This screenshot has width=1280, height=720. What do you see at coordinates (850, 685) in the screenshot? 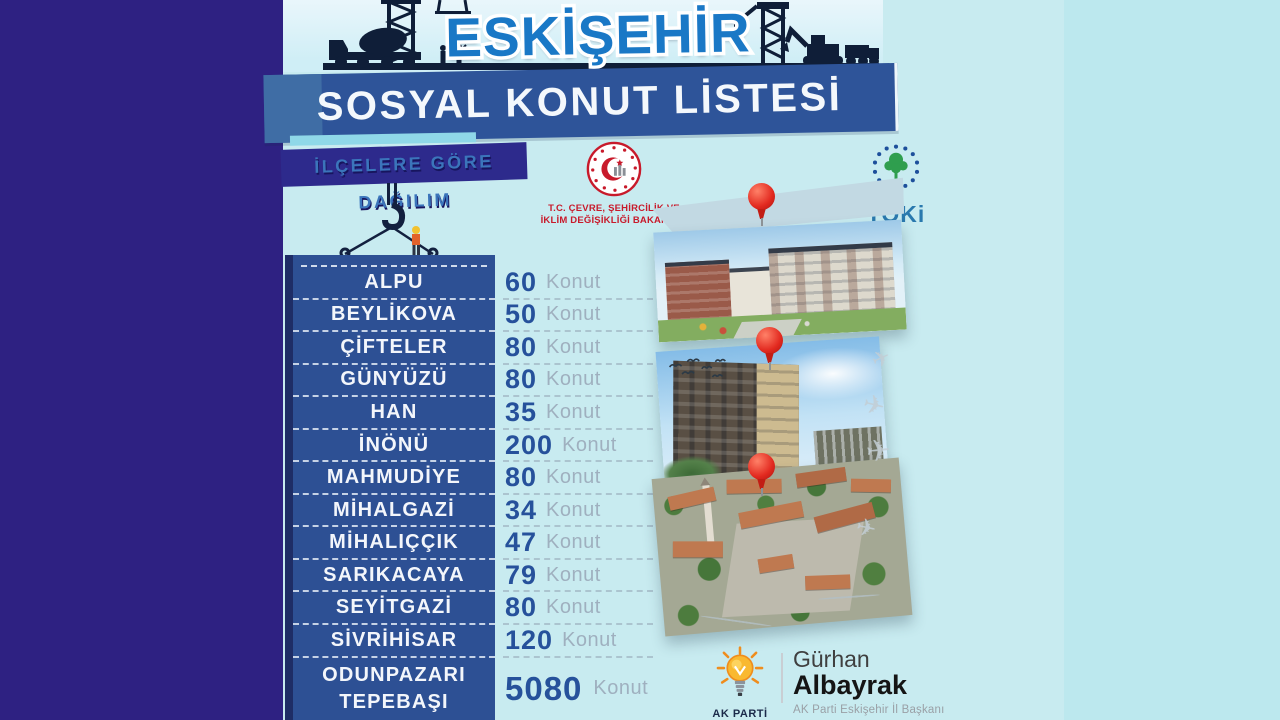
I see `person-last-name: Albayrak` at bounding box center [850, 685].